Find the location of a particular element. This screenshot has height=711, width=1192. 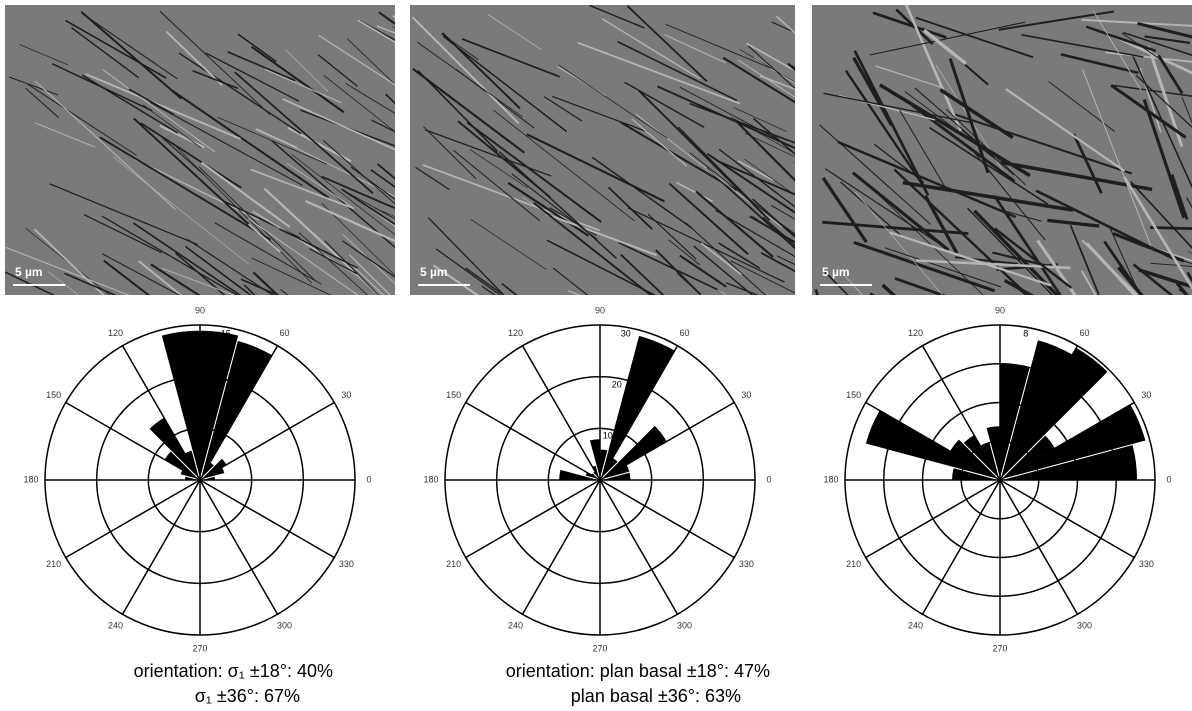

caption: orientation: σ₁ ±18°: 40% is located at coordinates (233, 671).